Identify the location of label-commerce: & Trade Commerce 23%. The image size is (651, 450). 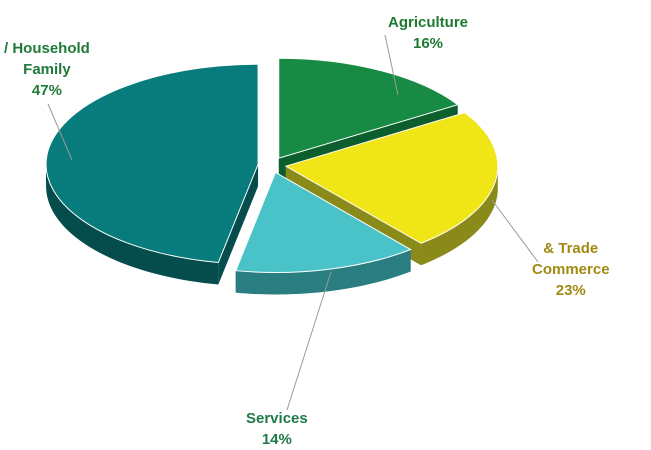
(571, 269).